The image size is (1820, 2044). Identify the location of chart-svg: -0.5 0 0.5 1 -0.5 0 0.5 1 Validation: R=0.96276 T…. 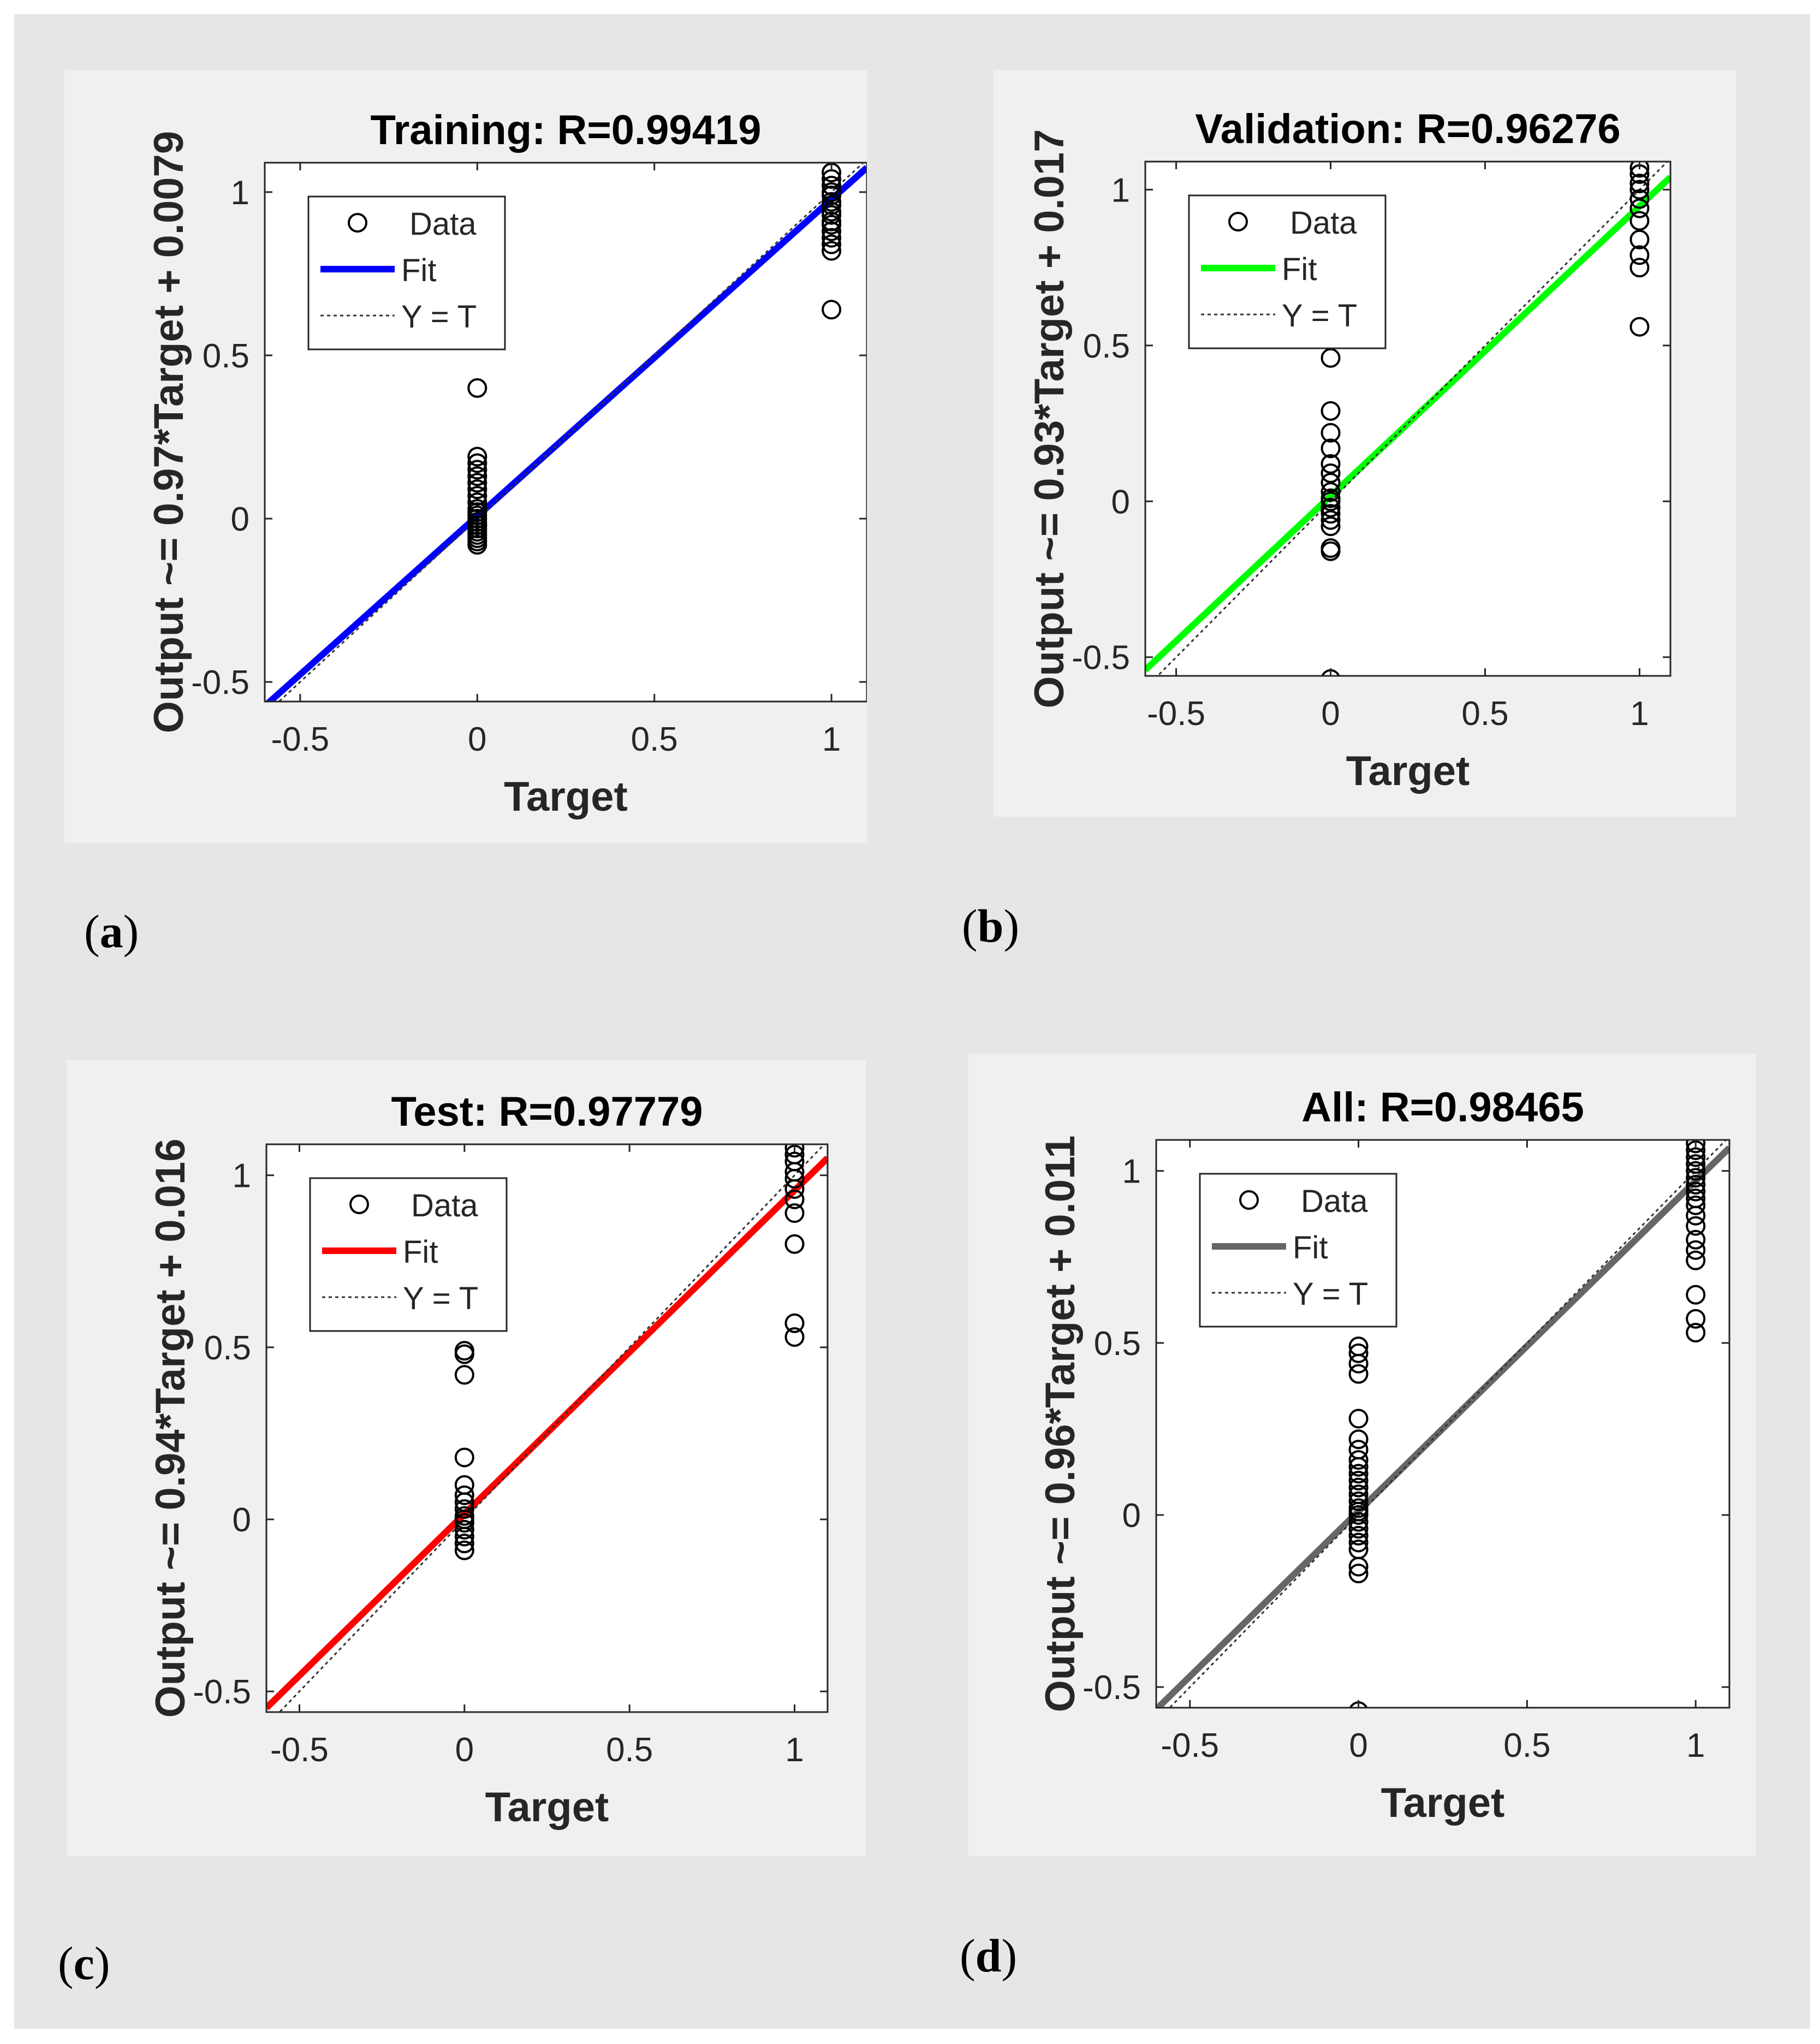
(1349, 450).